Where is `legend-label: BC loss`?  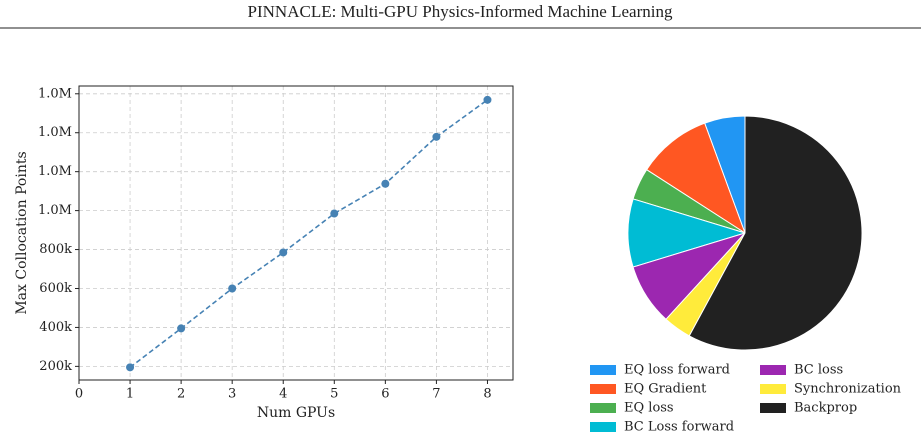 legend-label: BC loss is located at coordinates (818, 370).